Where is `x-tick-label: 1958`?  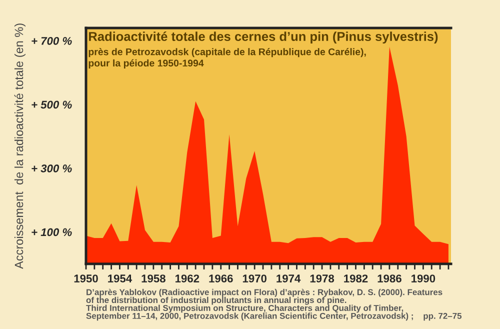 x-tick-label: 1958 is located at coordinates (154, 278).